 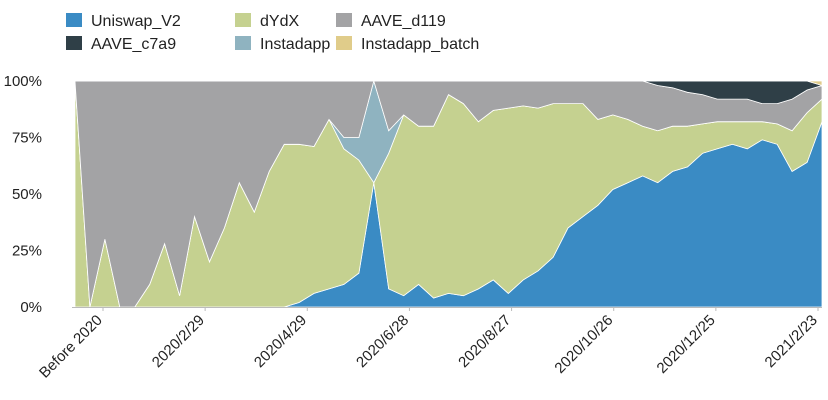 I want to click on legend-item-instadapp: Instadapp, so click(x=282, y=44).